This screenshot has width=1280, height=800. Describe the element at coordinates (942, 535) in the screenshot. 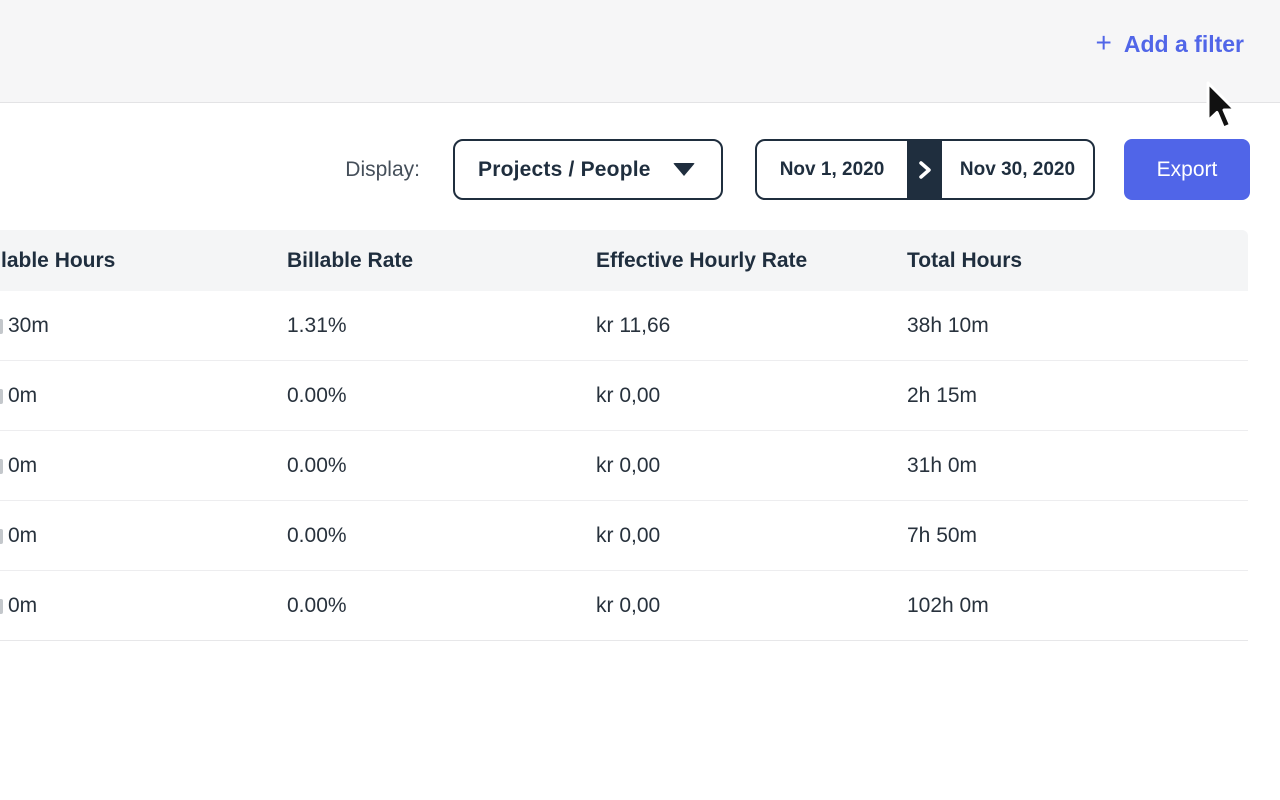

I see `table-cell: 7h 50m` at that location.